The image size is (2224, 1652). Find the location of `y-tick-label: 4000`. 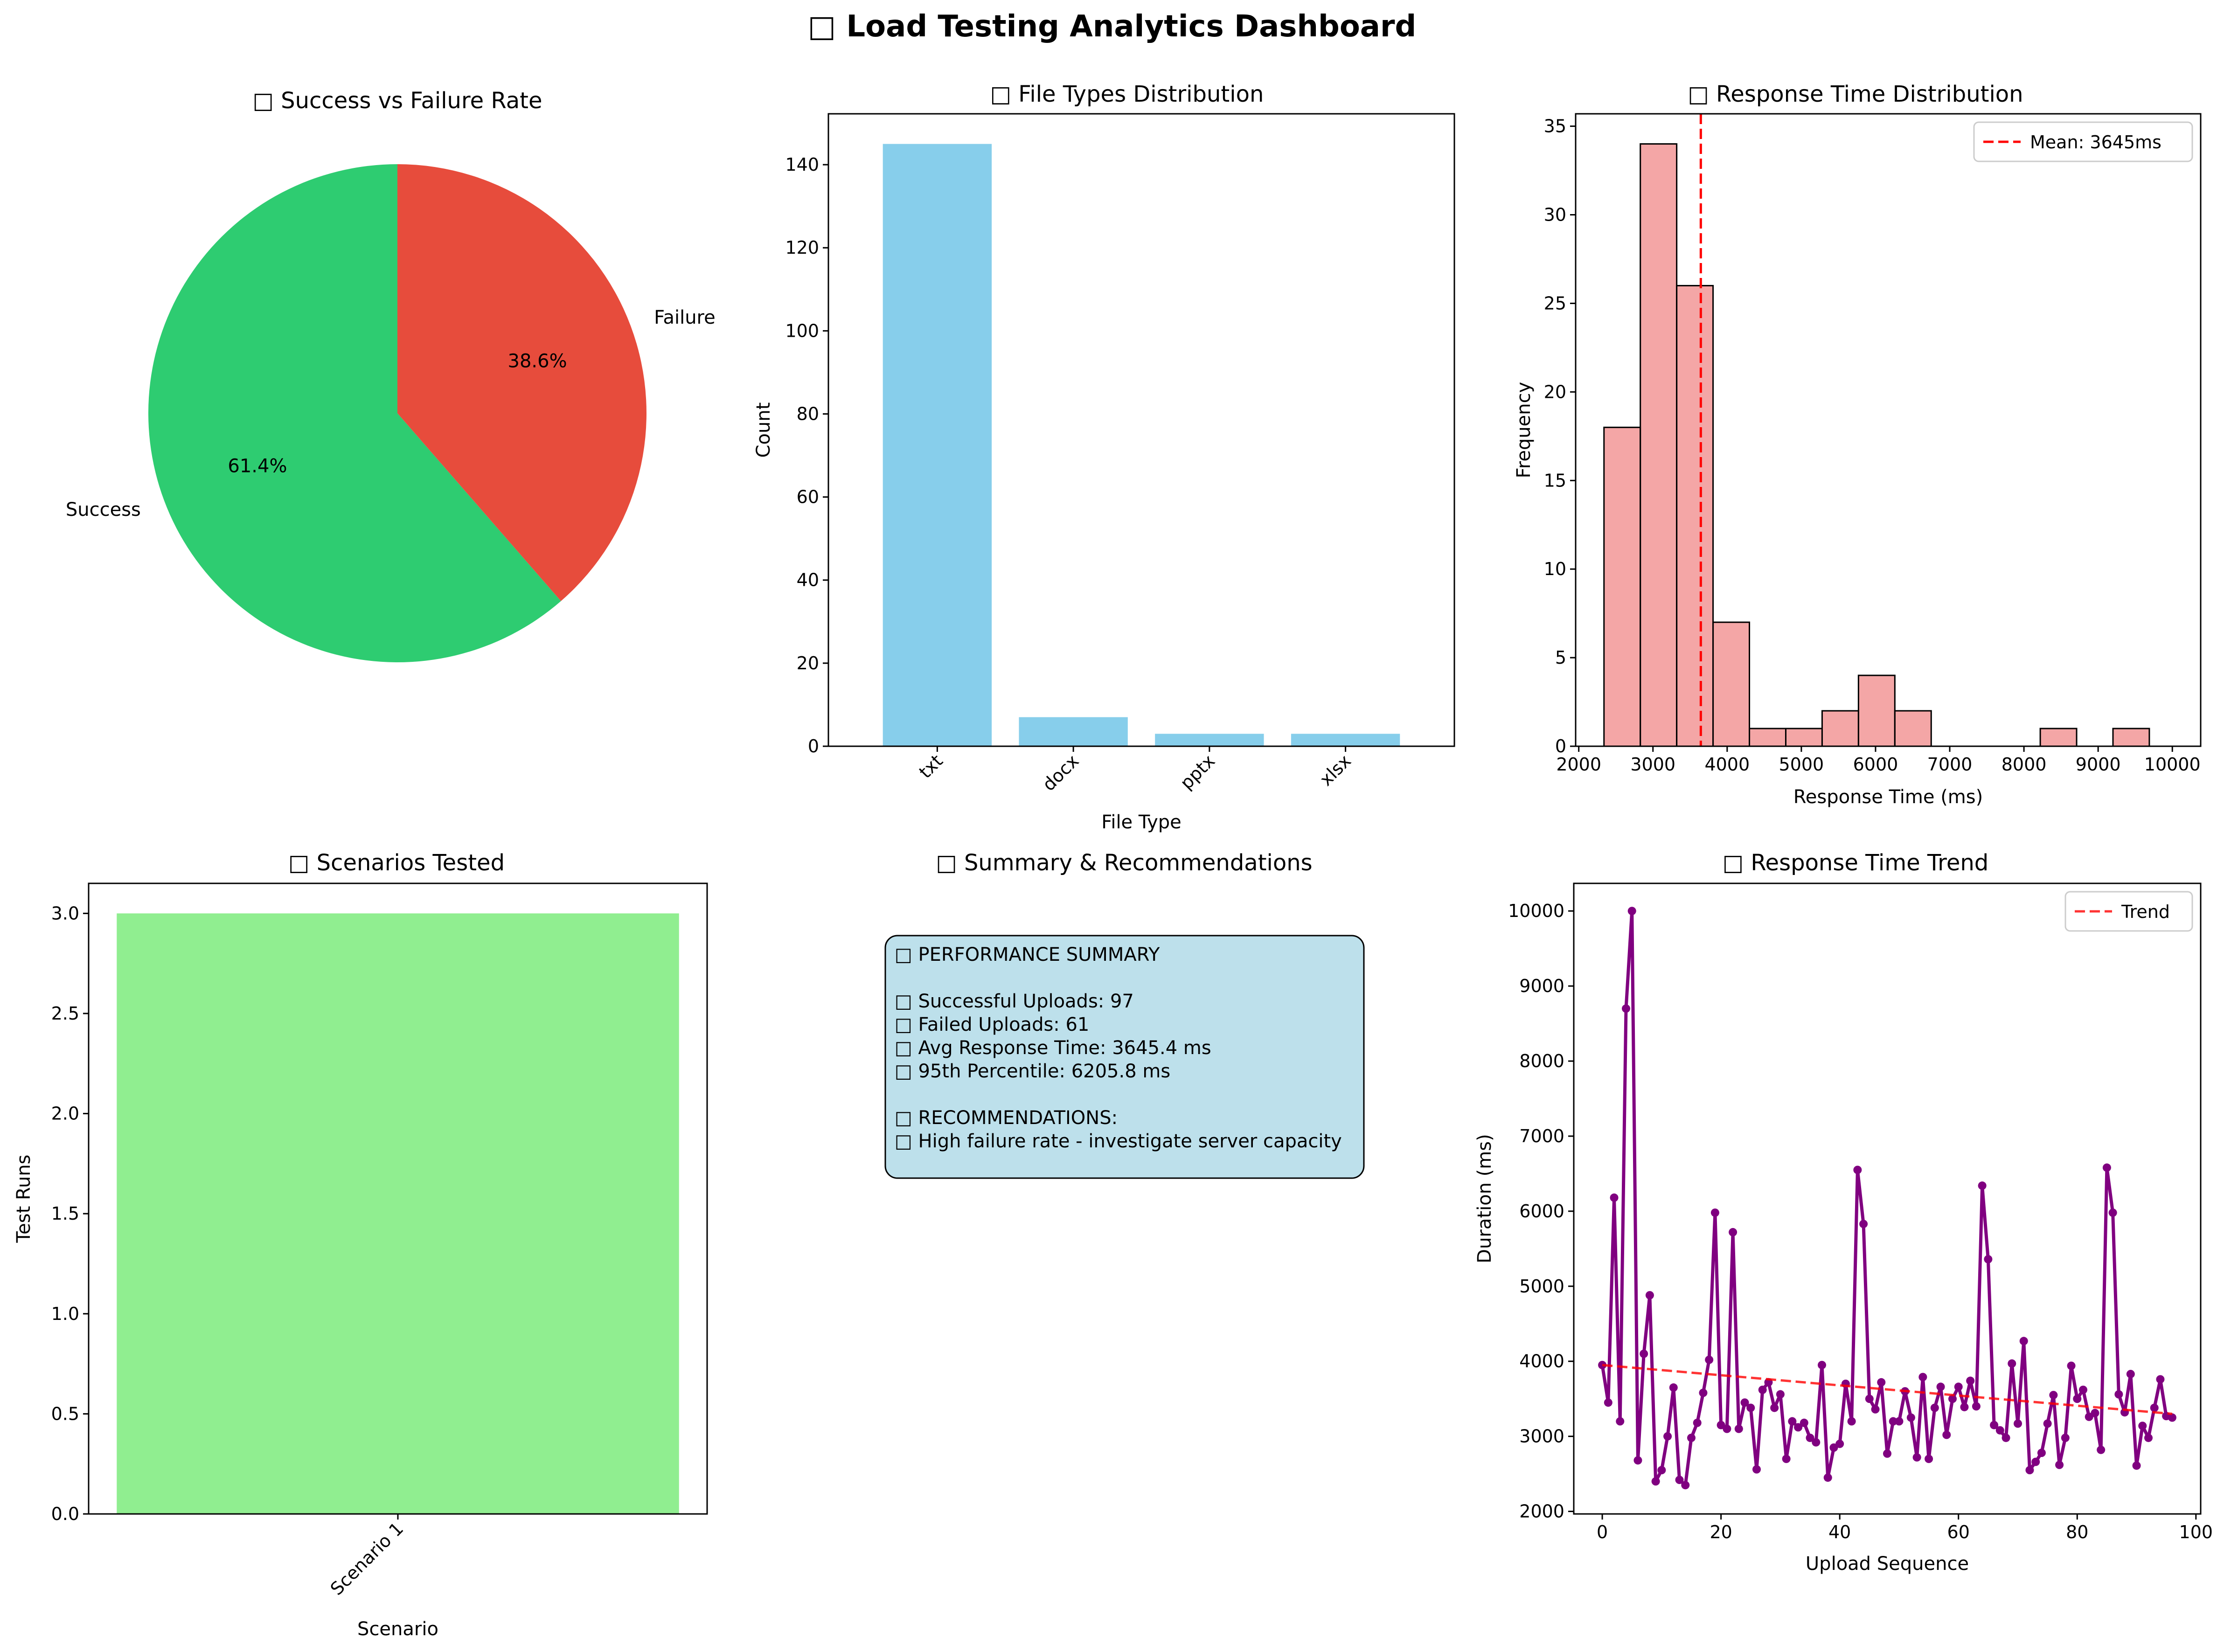

y-tick-label: 4000 is located at coordinates (1541, 1362).